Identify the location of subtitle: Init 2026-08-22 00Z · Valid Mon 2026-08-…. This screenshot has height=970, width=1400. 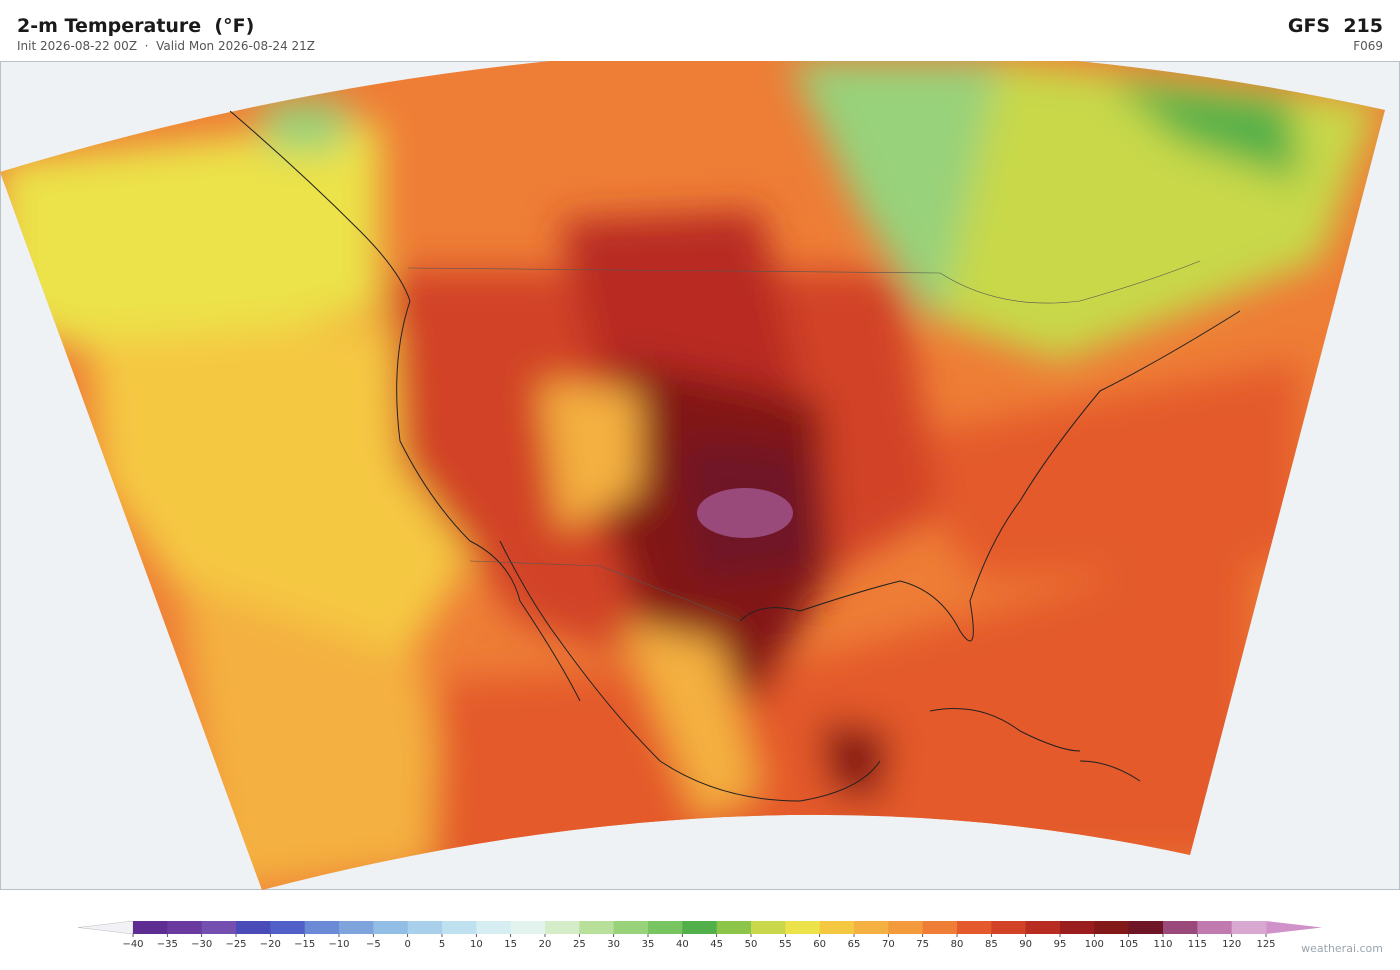
(166, 46).